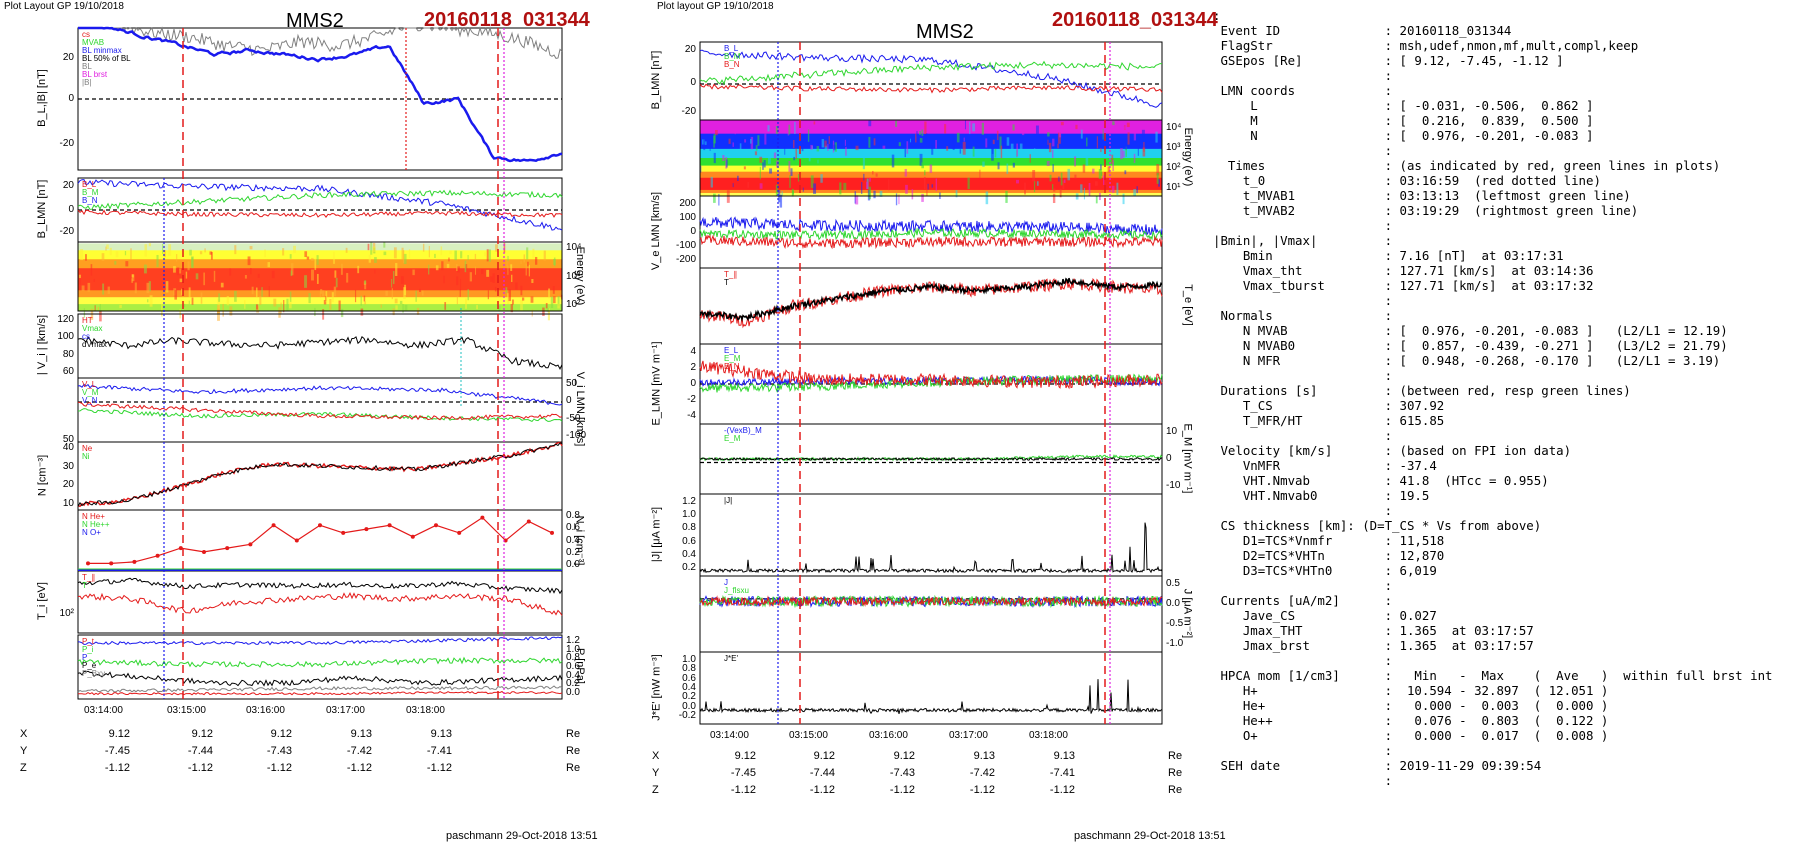 The height and width of the screenshot is (842, 1804). What do you see at coordinates (1175, 756) in the screenshot?
I see `mid-coord-unit-0: Re` at bounding box center [1175, 756].